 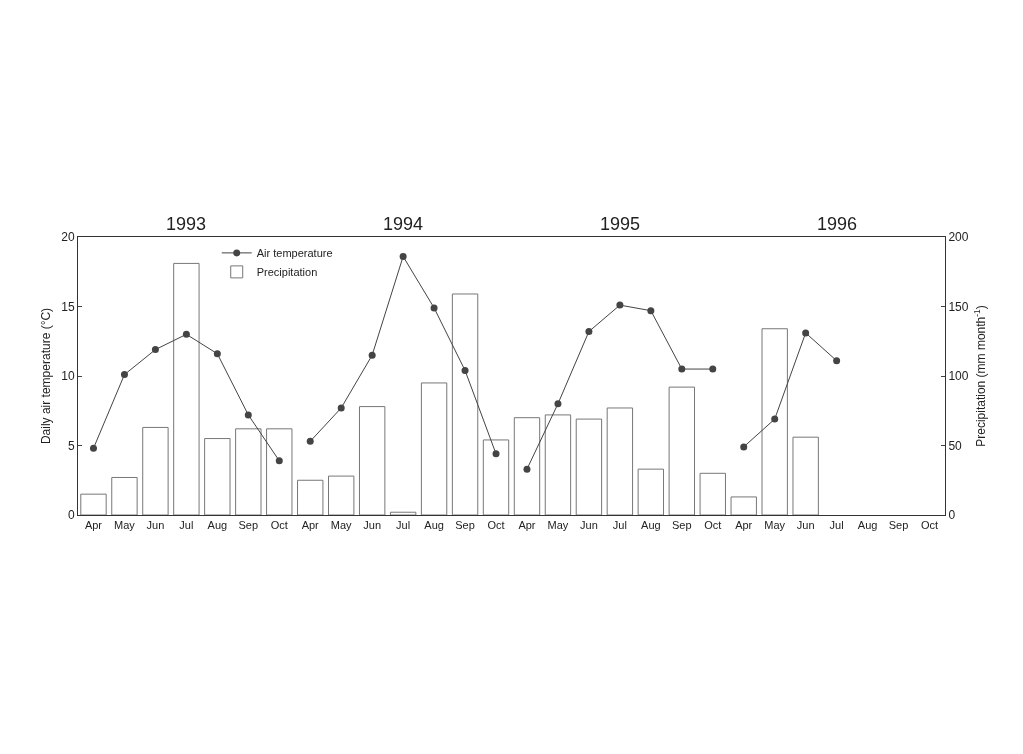 What do you see at coordinates (837, 224) in the screenshot?
I see `text: 1996` at bounding box center [837, 224].